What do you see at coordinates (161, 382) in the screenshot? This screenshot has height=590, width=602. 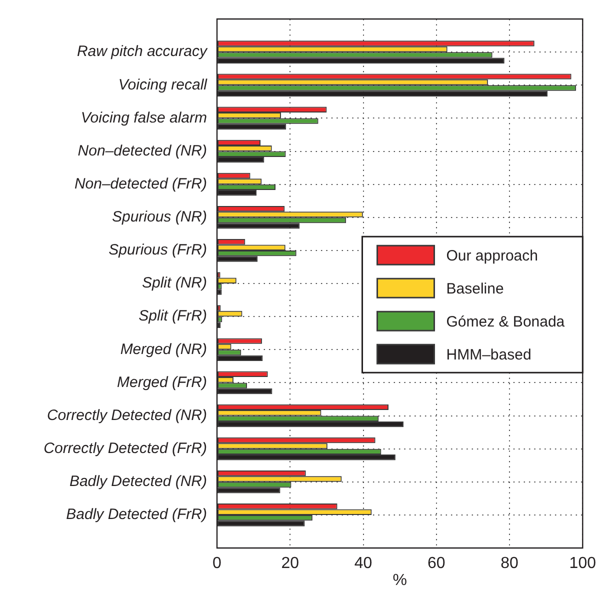 I see `y-tick-label: Merged (FrR)` at bounding box center [161, 382].